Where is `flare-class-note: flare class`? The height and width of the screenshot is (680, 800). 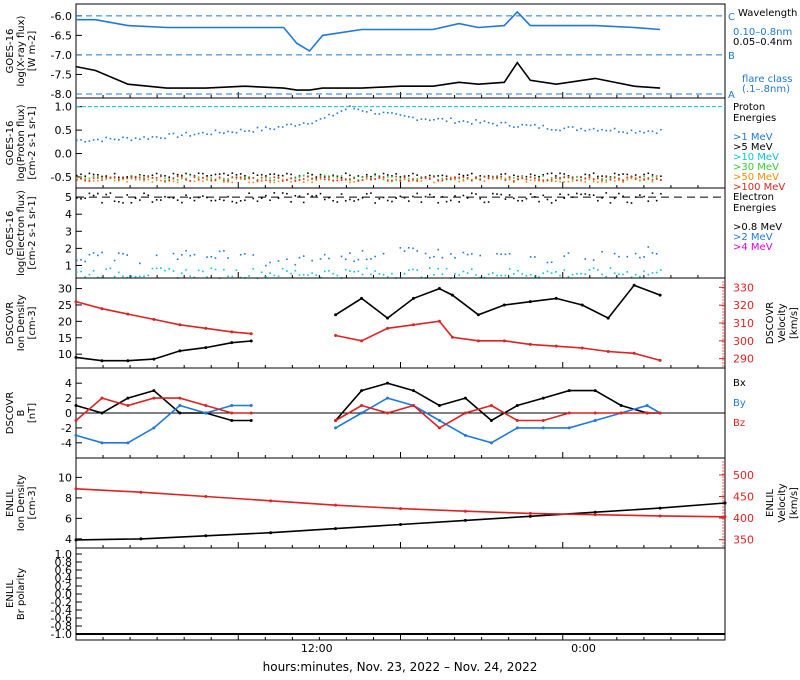 flare-class-note: flare class is located at coordinates (767, 79).